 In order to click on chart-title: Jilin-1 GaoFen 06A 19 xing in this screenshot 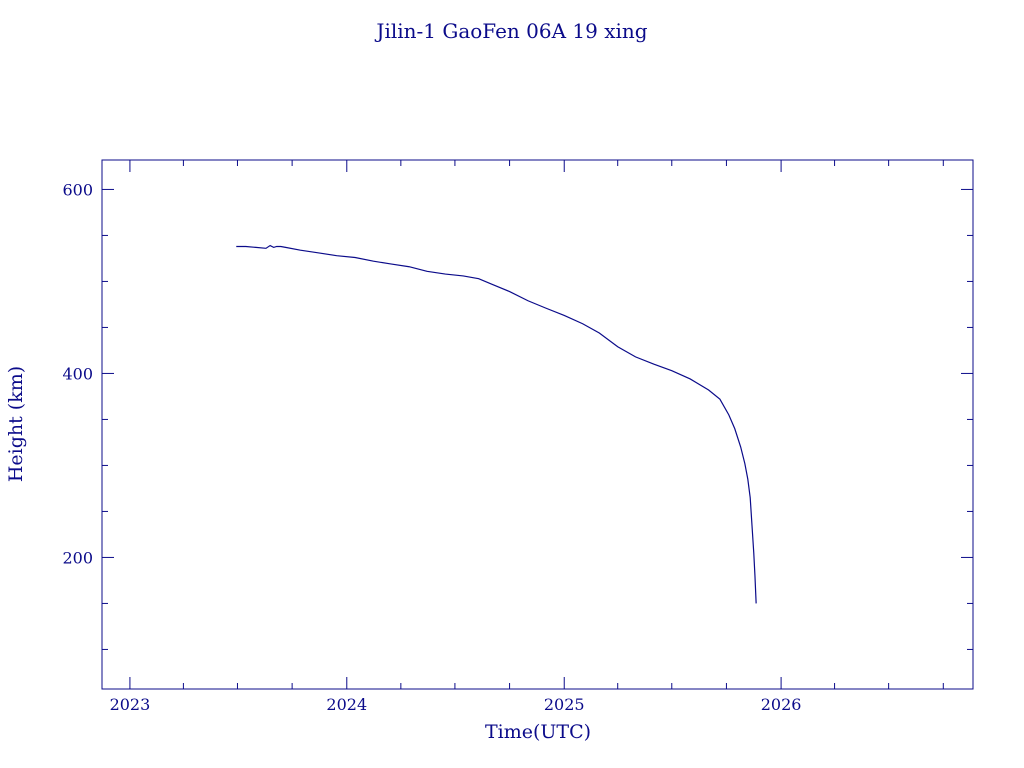, I will do `click(510, 31)`.